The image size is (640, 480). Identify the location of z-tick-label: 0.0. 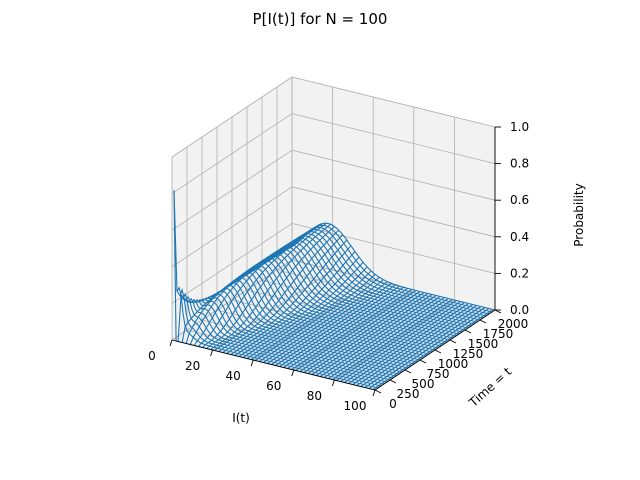
(519, 310).